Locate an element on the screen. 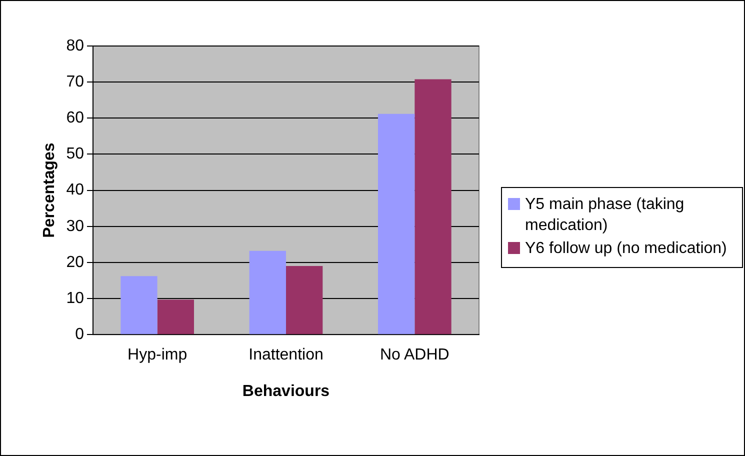  y-tick-label: 40 is located at coordinates (75, 190).